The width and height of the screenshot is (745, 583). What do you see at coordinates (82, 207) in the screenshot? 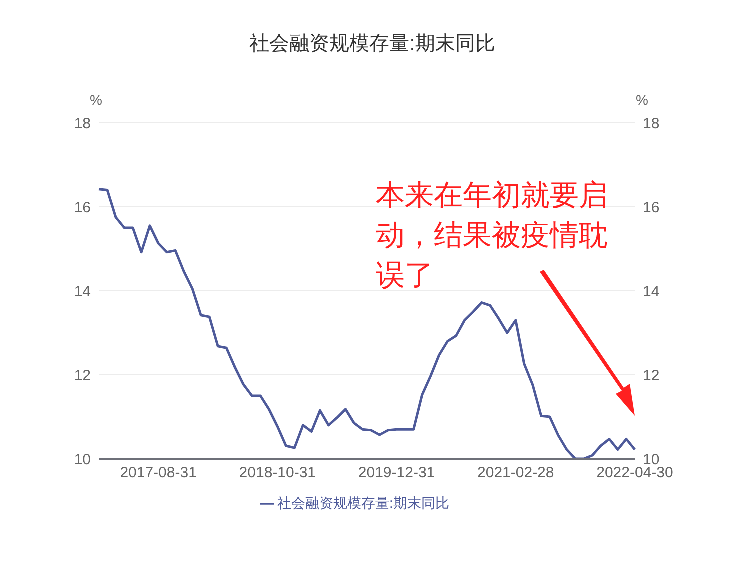
I see `y-tick-label: 16` at bounding box center [82, 207].